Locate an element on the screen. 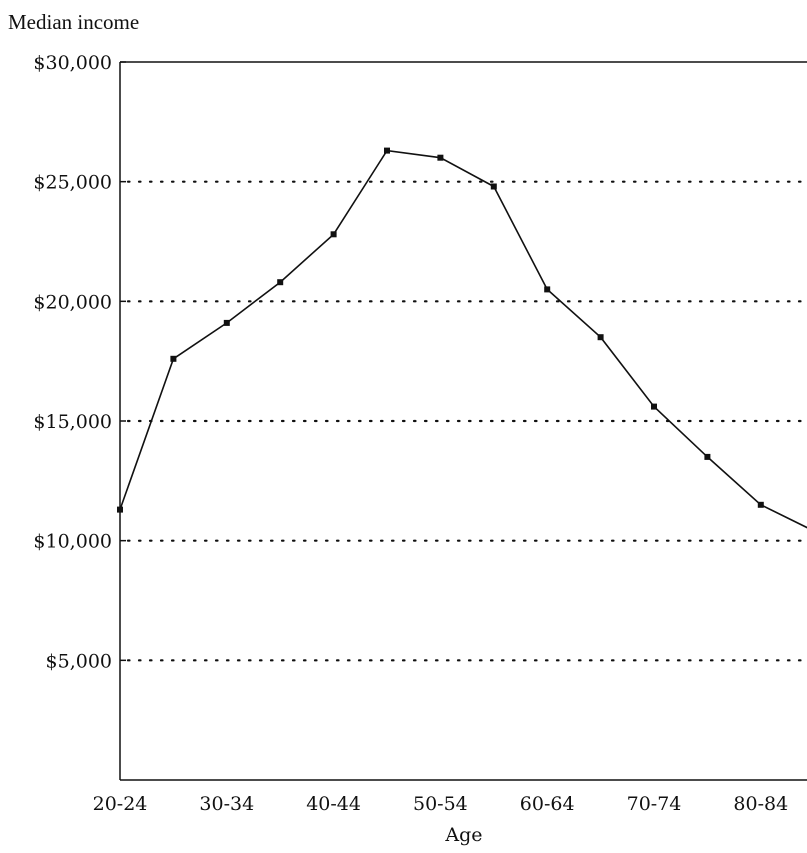  y-axis-title: Median income is located at coordinates (74, 22).